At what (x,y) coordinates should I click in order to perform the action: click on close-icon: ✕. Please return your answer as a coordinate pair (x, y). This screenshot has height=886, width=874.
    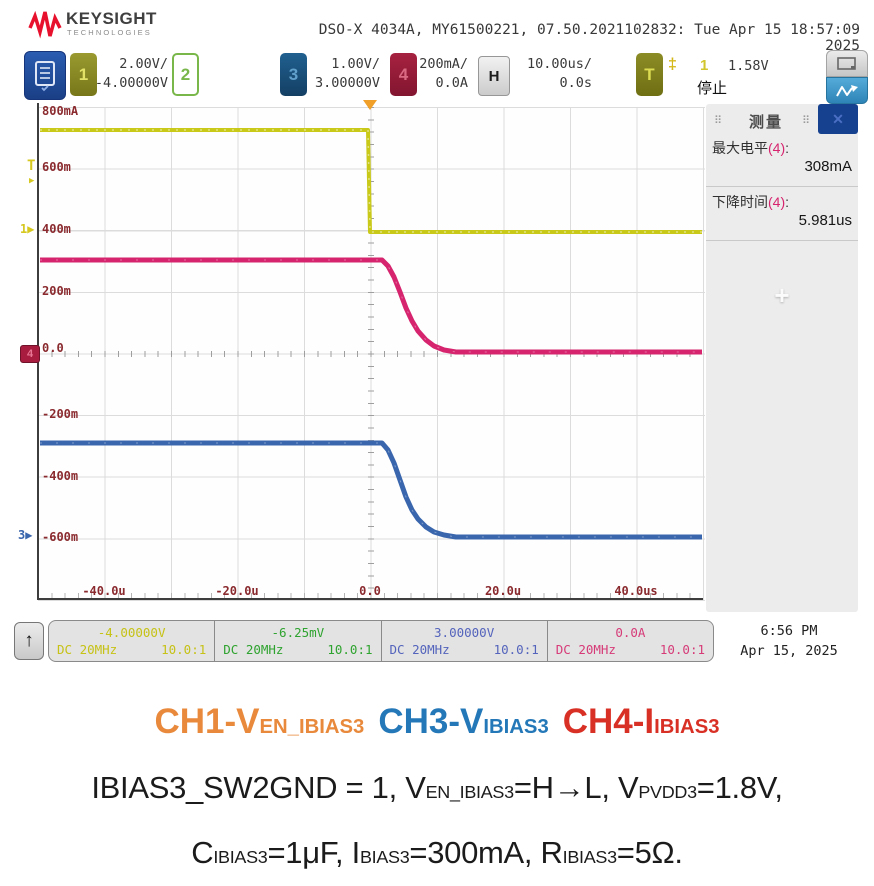
    Looking at the image, I should click on (838, 118).